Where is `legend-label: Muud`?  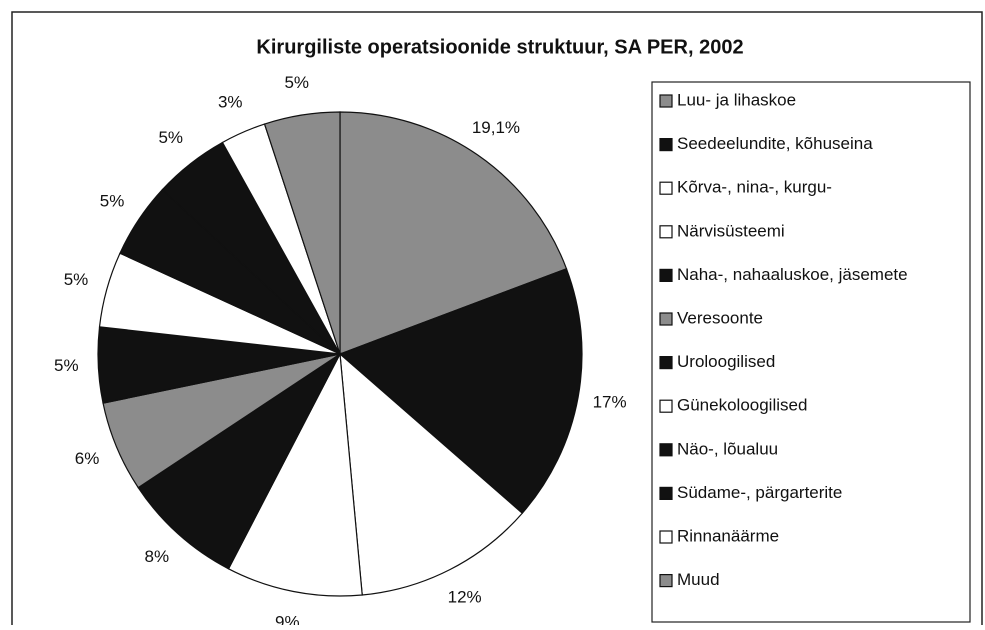
legend-label: Muud is located at coordinates (698, 579).